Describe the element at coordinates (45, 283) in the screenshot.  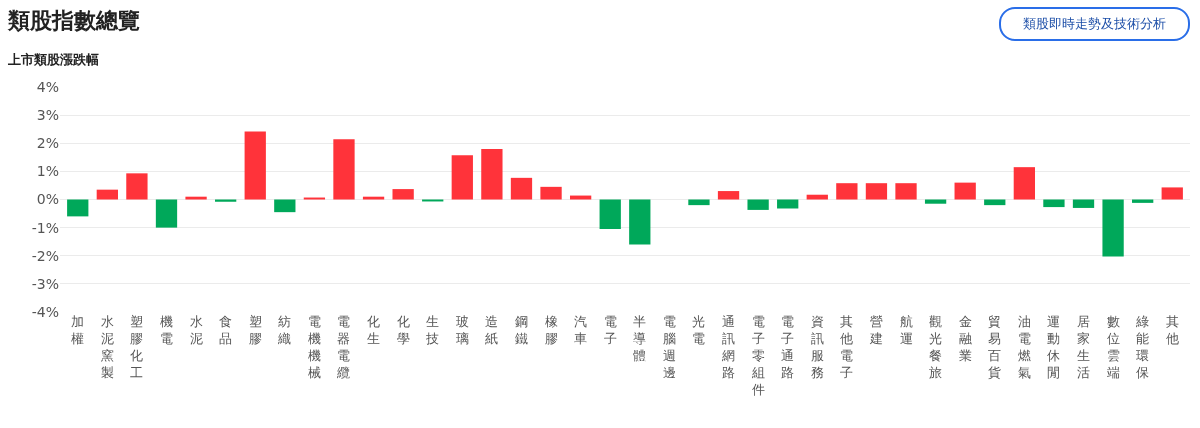
I see `y-tick-label: -3%` at that location.